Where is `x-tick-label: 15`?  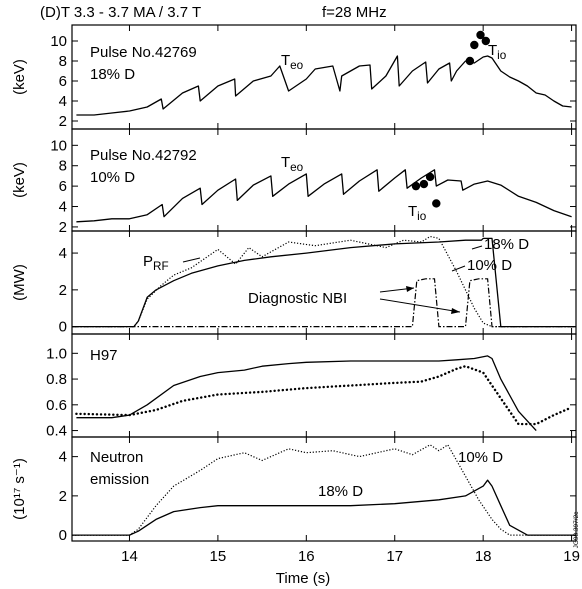
x-tick-label: 15 is located at coordinates (218, 556).